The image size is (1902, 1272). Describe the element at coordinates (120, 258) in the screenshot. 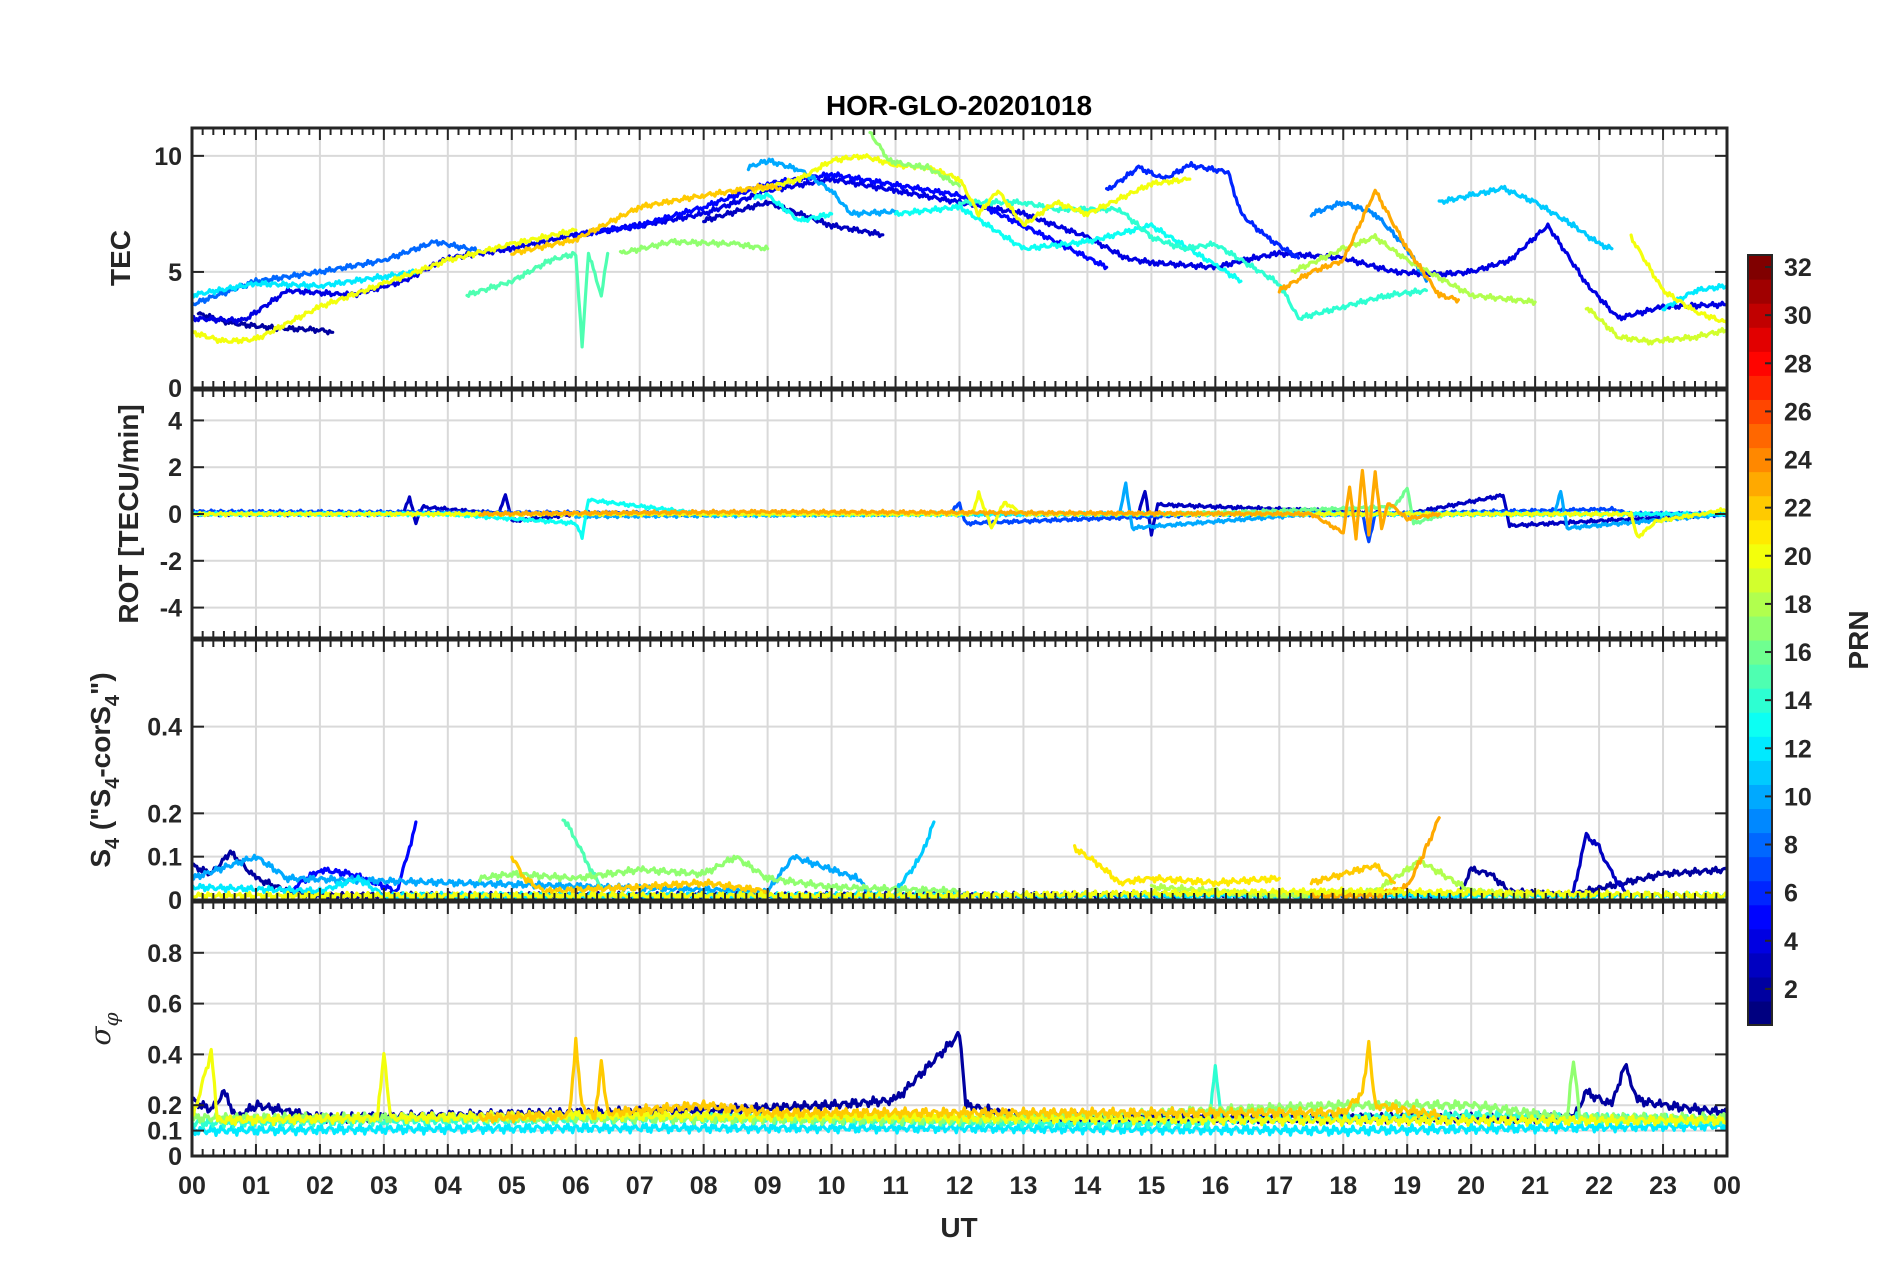

I see `y-axis-label-tec: TEC` at that location.